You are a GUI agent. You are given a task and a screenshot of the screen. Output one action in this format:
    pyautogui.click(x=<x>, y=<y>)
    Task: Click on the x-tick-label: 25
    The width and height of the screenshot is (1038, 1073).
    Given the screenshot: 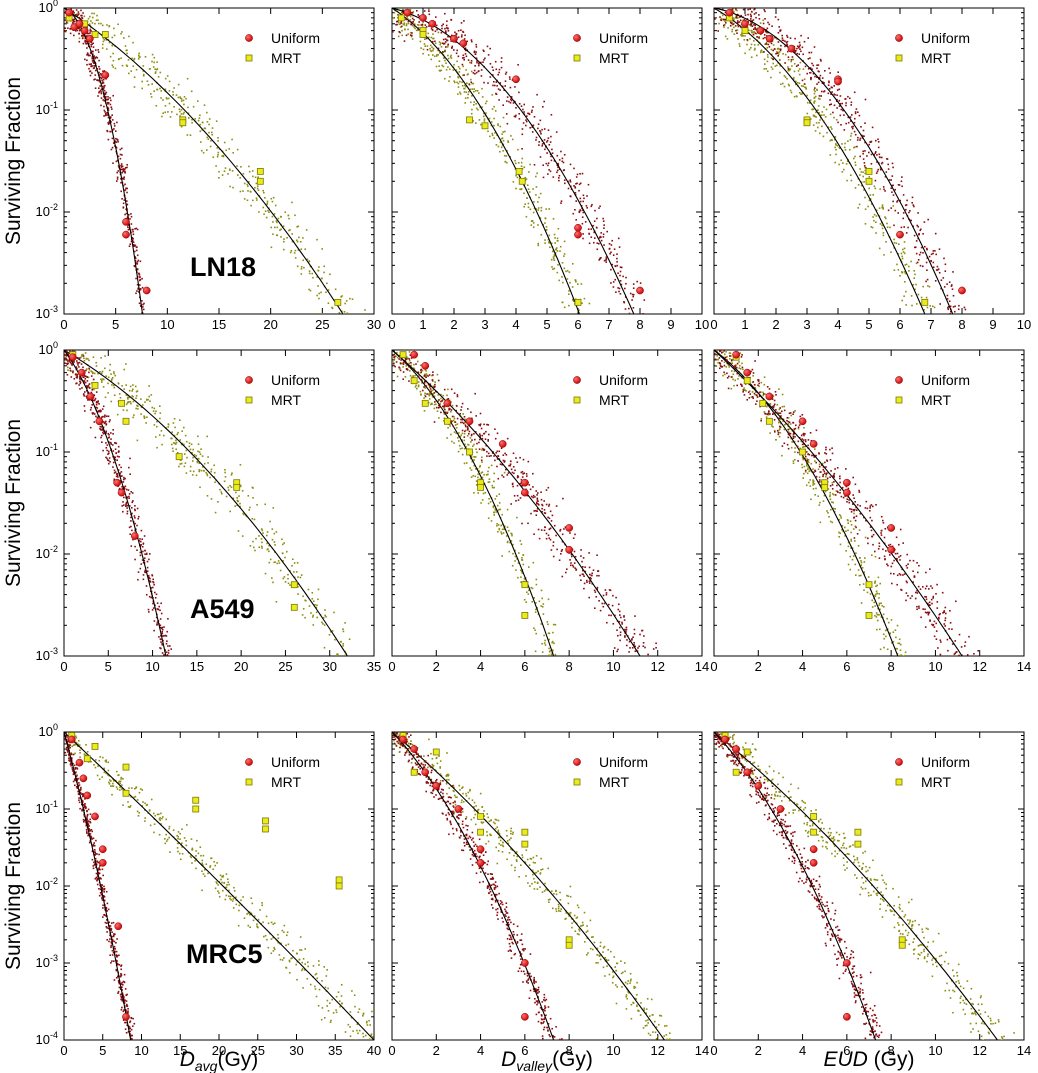 What is the action you would take?
    pyautogui.click(x=285, y=666)
    